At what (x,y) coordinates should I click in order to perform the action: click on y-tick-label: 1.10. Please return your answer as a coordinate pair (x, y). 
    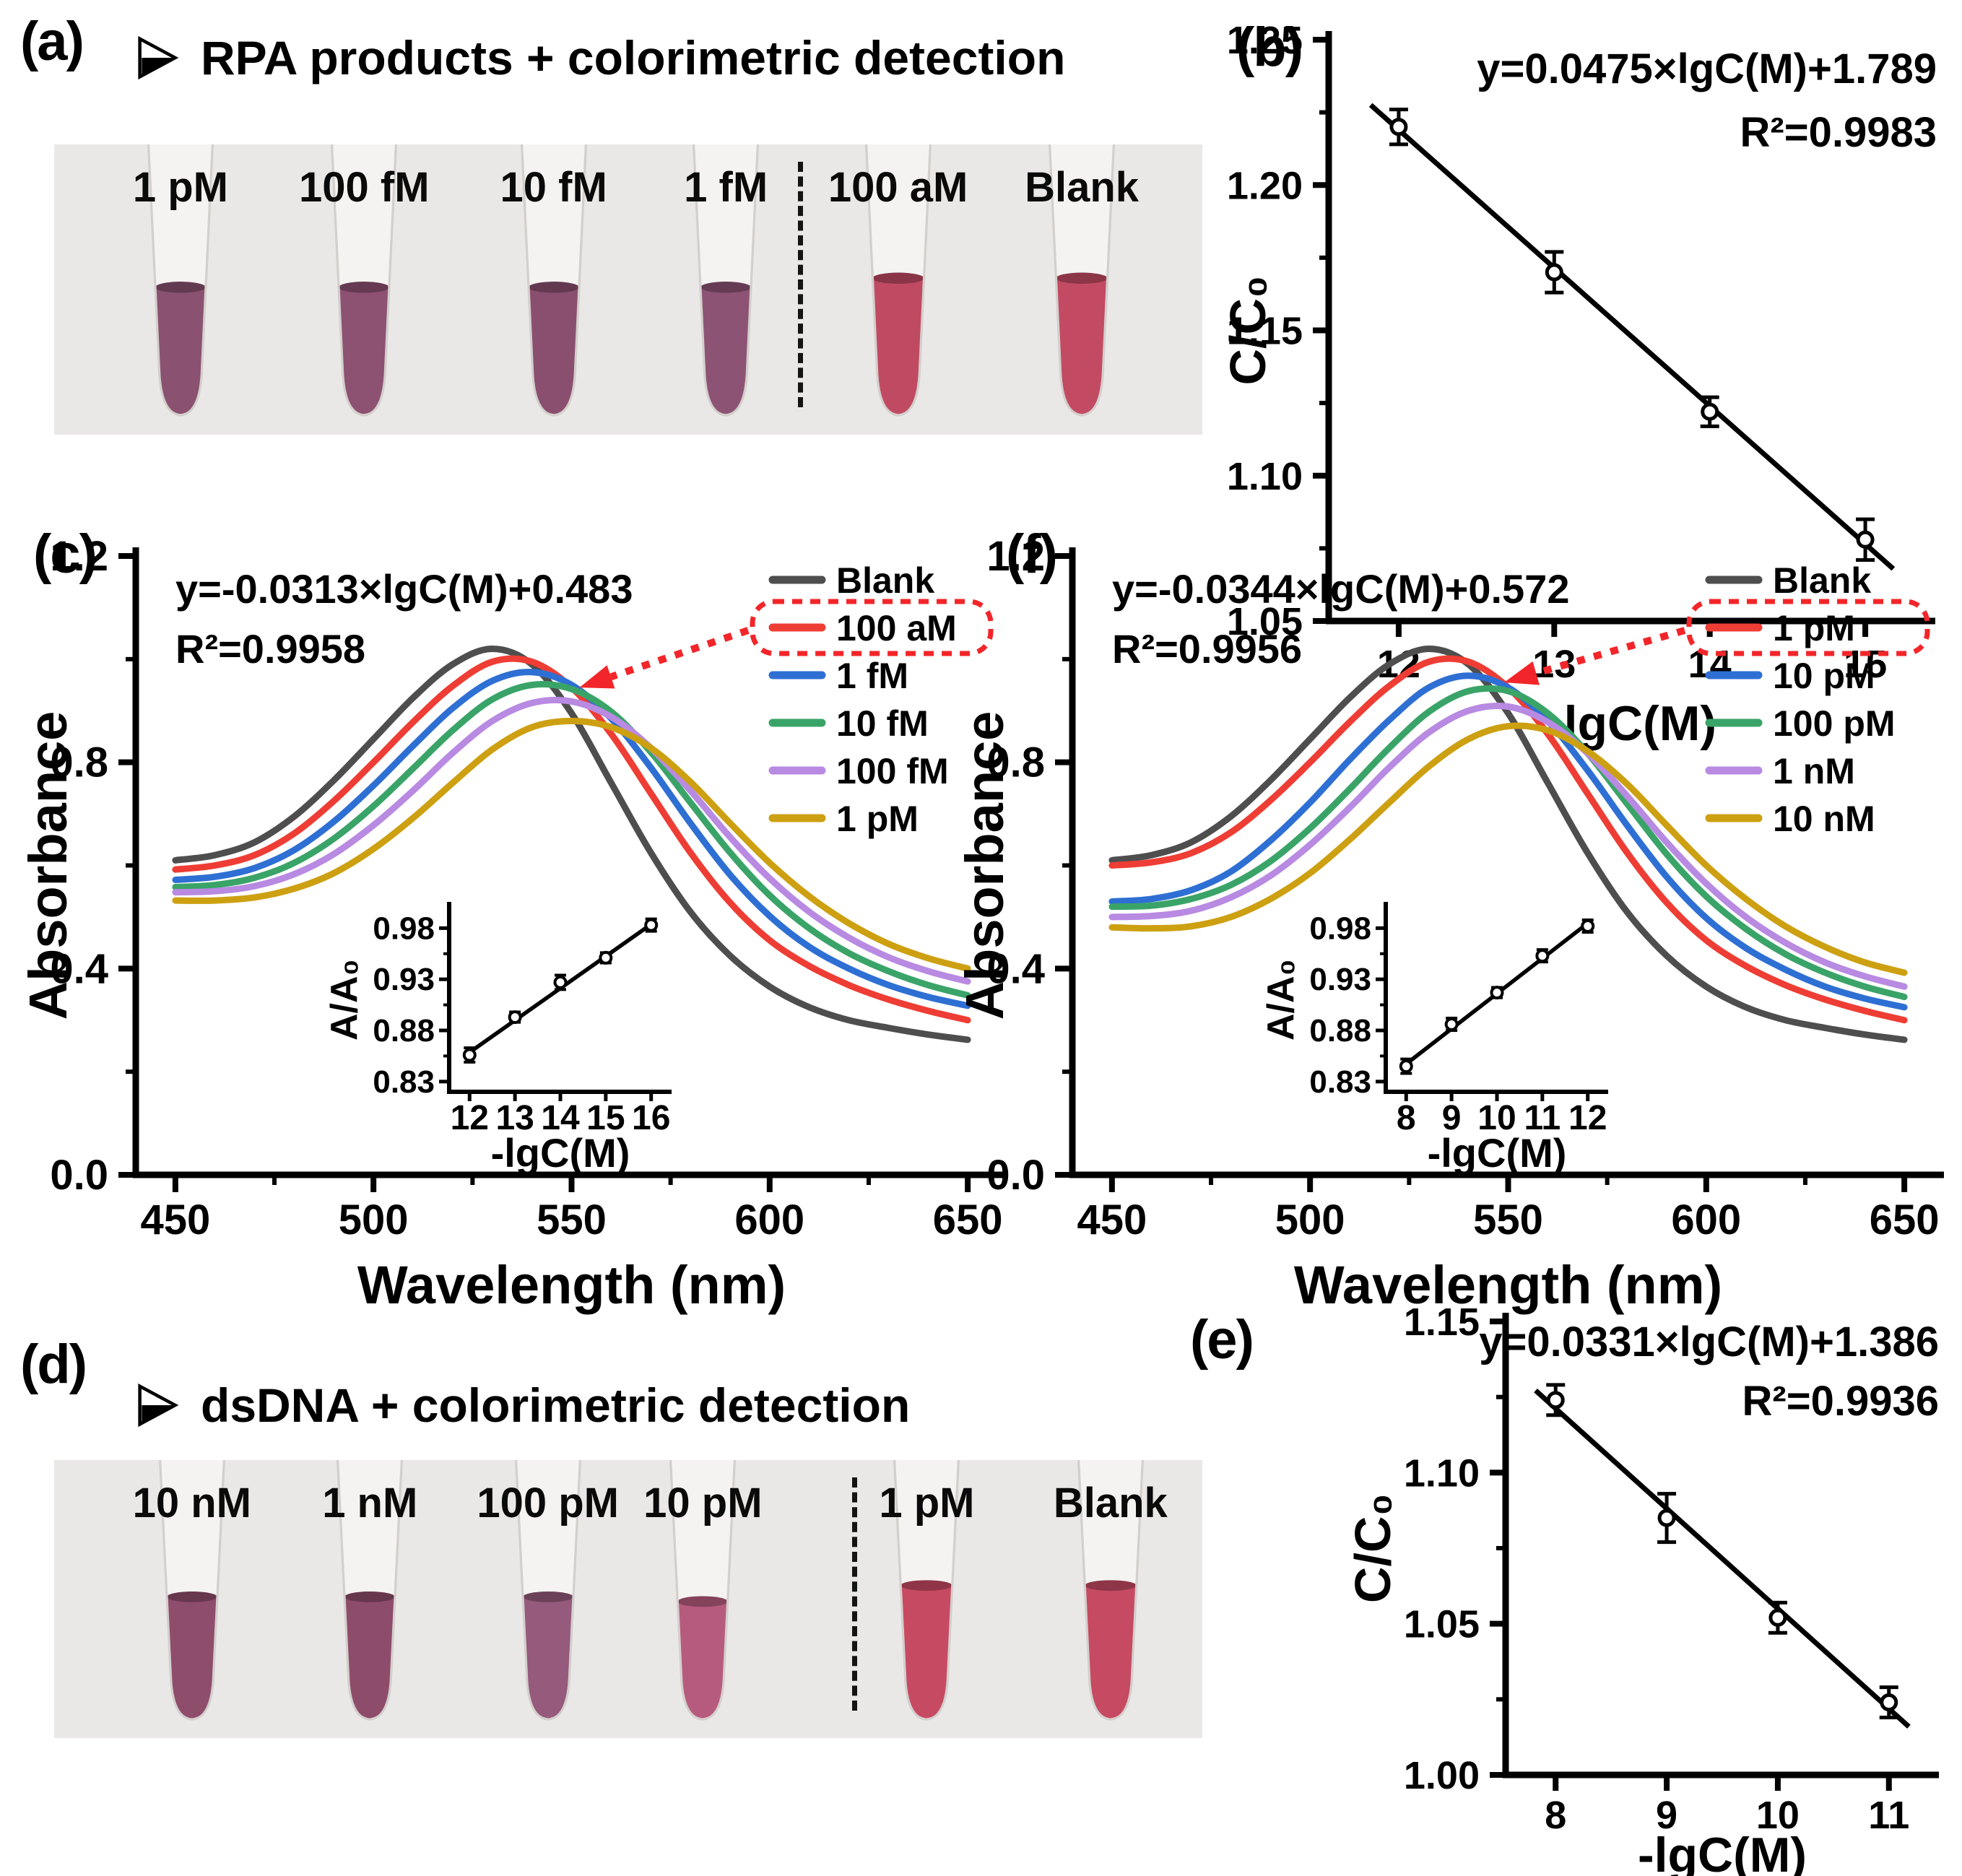
    Looking at the image, I should click on (1265, 476).